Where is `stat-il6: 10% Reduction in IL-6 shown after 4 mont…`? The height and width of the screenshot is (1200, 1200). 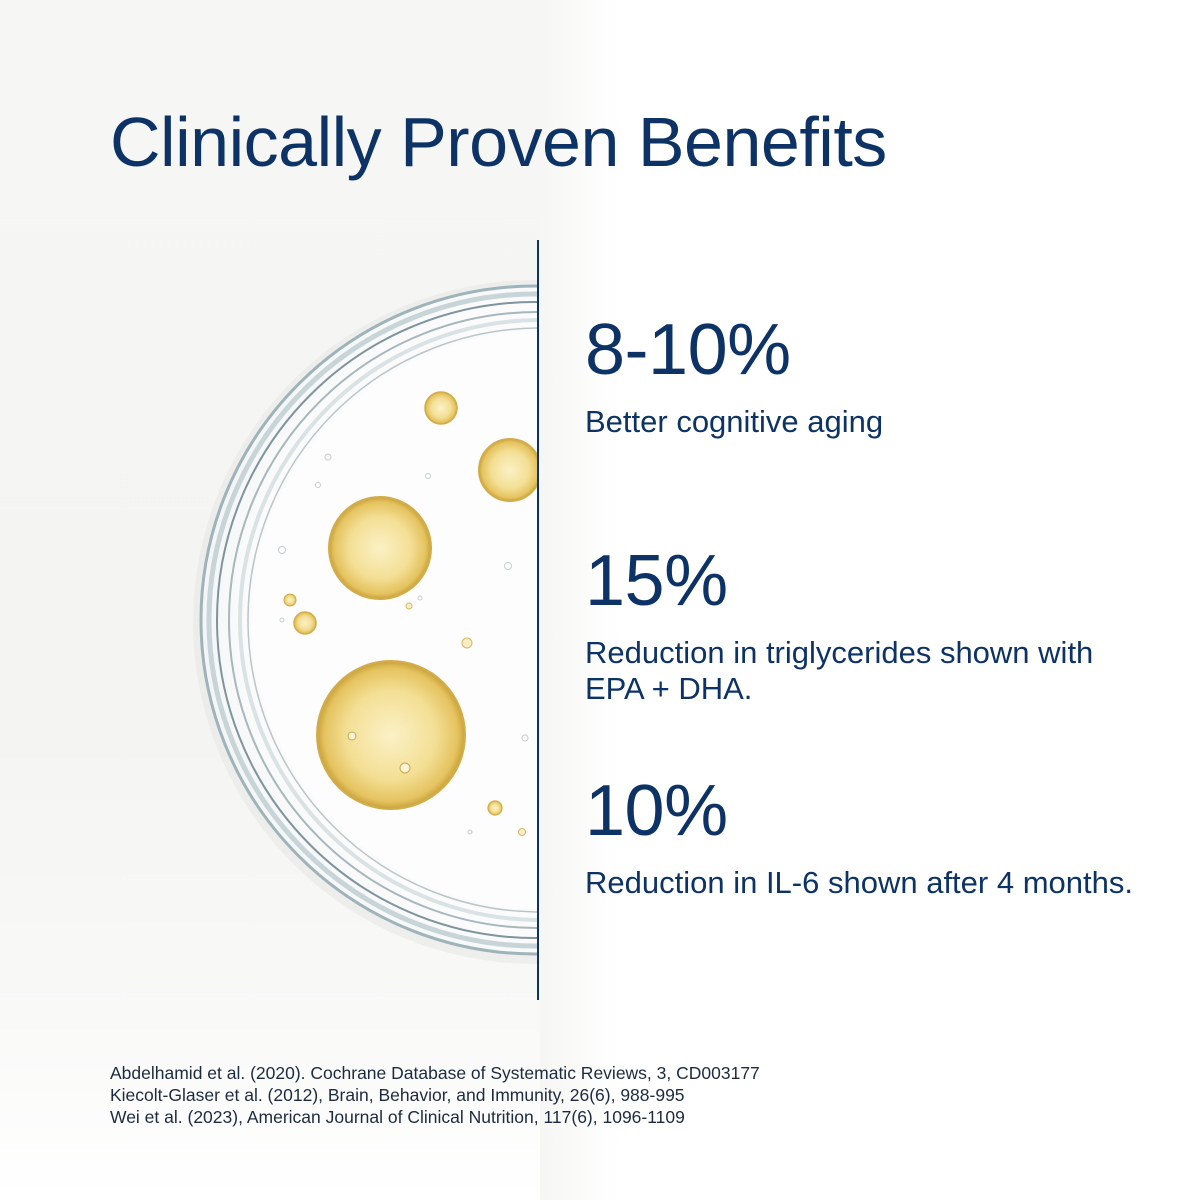
stat-il6: 10% Reduction in IL-6 shown after 4 mont… is located at coordinates (865, 838).